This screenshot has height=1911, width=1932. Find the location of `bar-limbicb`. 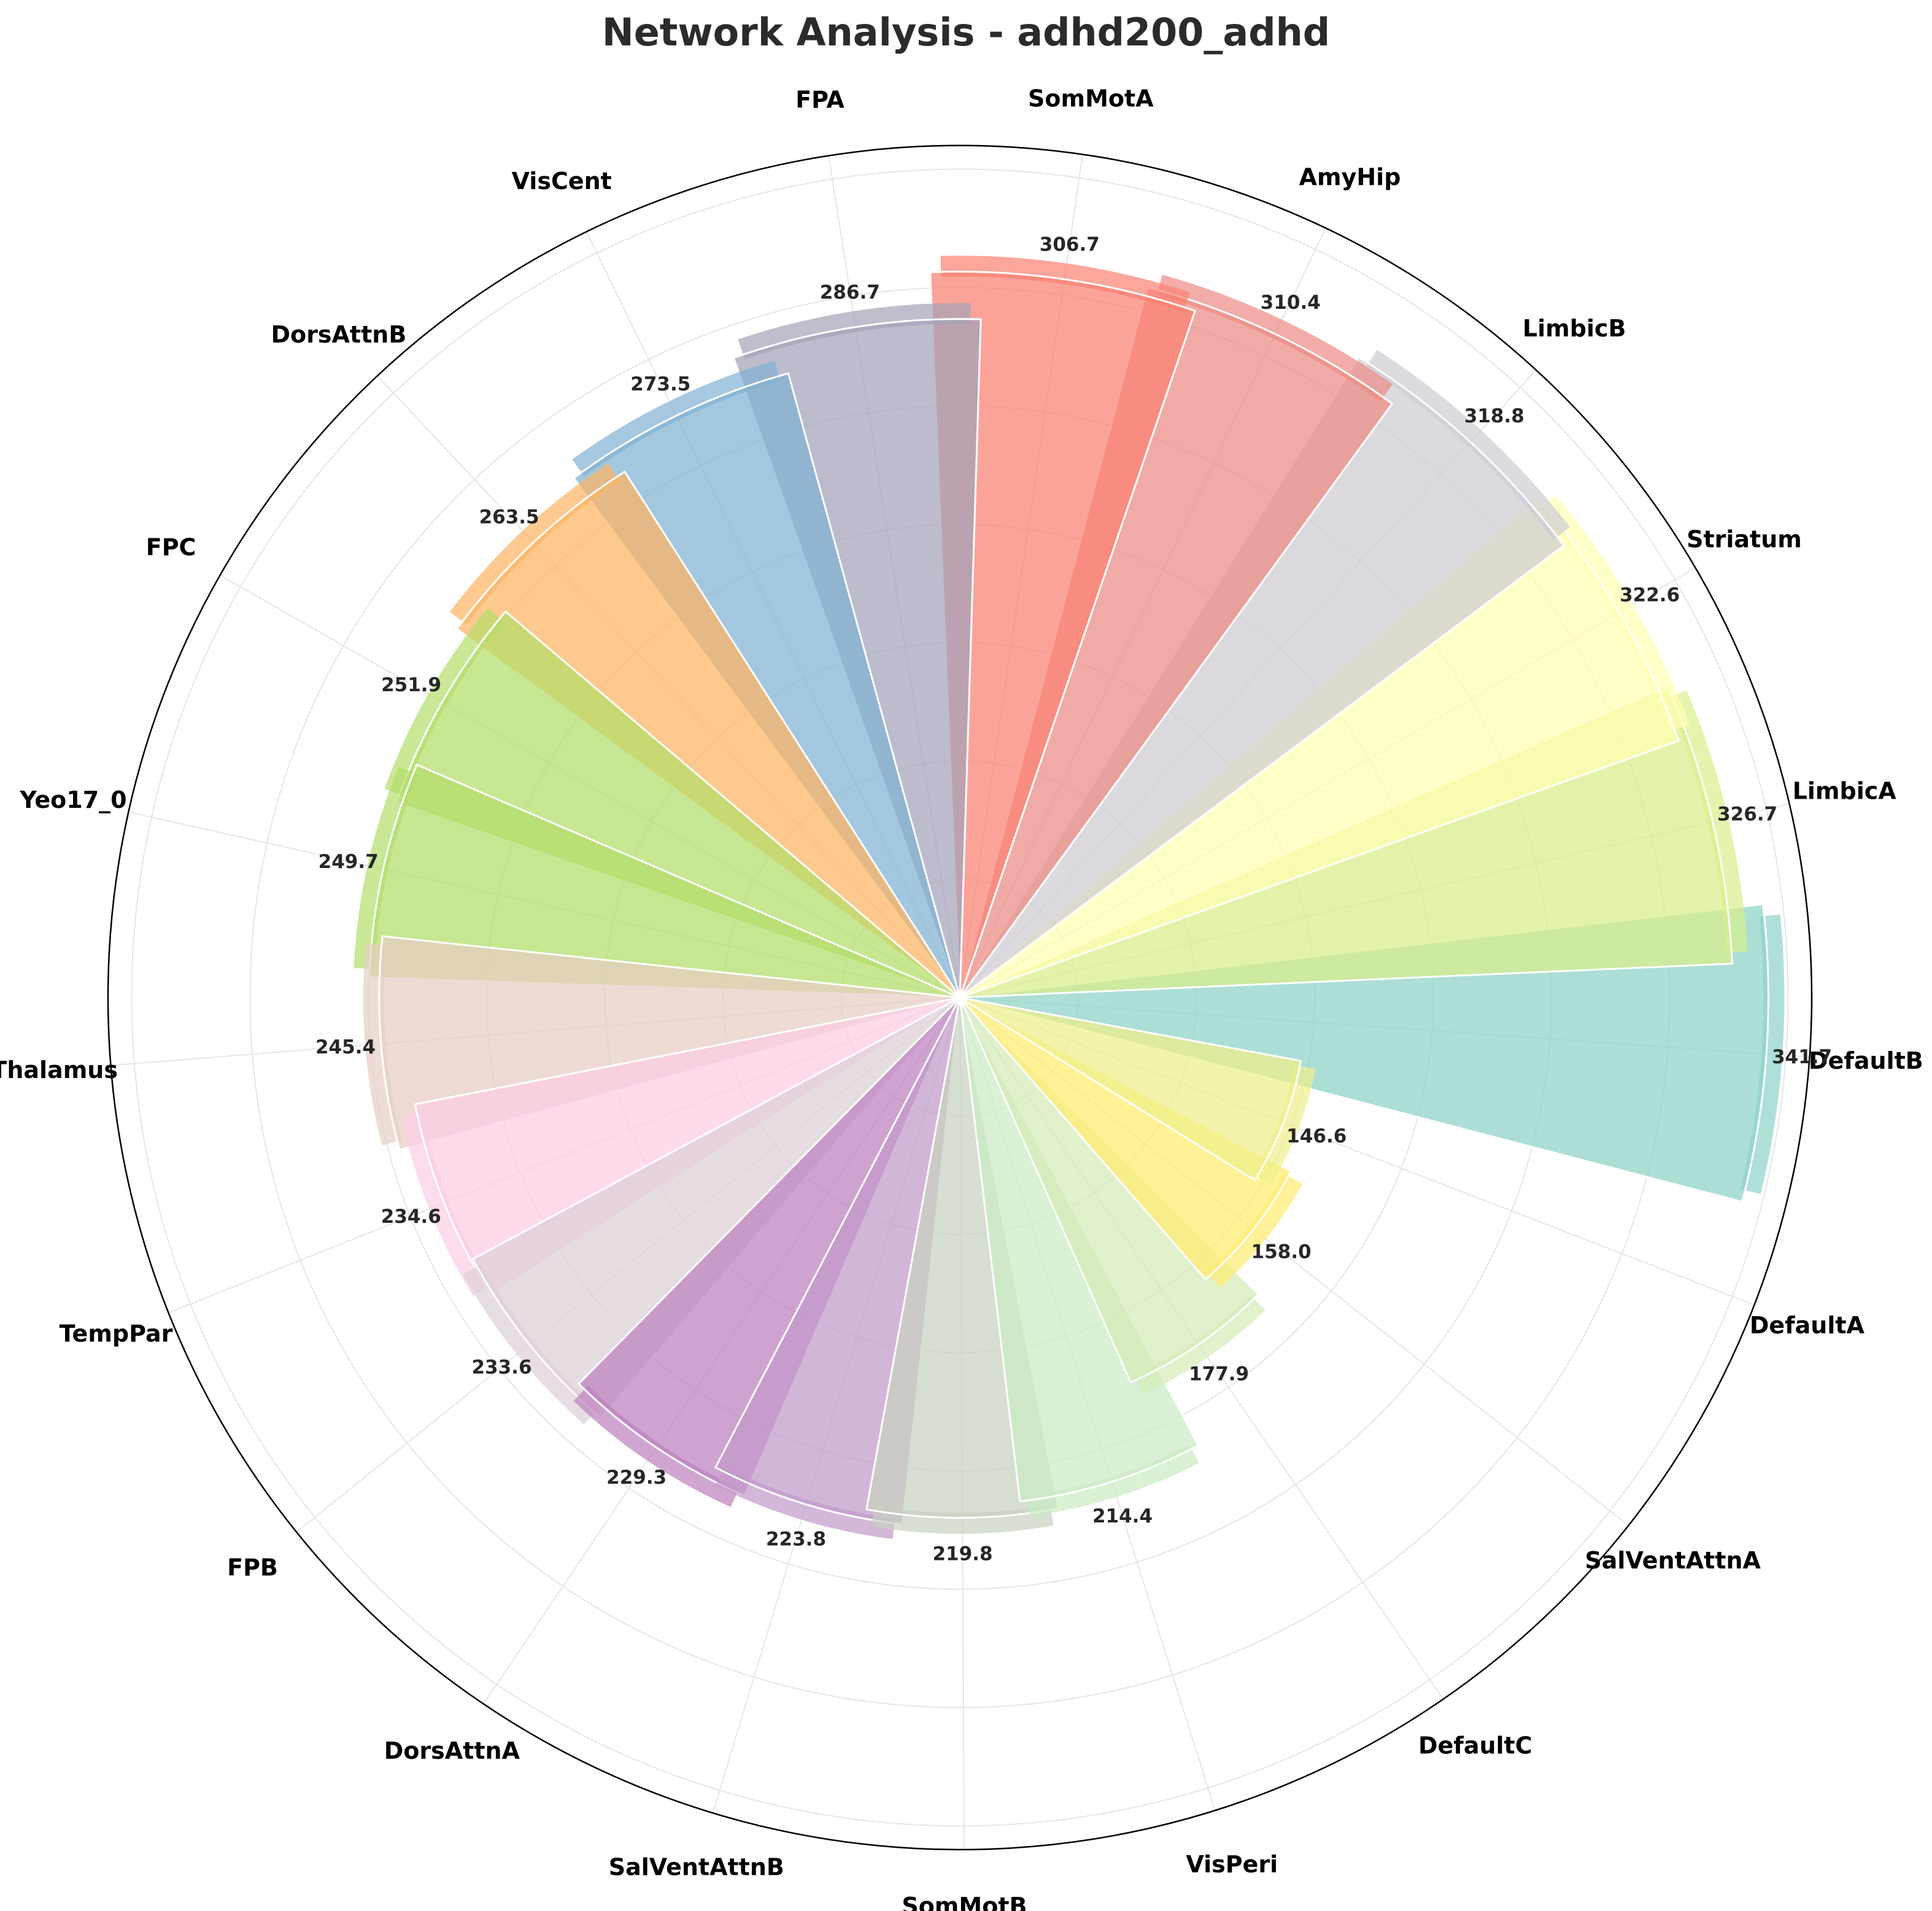

bar-limbicb is located at coordinates (1263, 677).